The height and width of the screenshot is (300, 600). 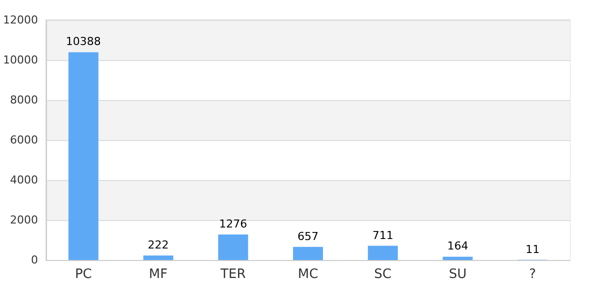 What do you see at coordinates (158, 245) in the screenshot?
I see `data-label: 222` at bounding box center [158, 245].